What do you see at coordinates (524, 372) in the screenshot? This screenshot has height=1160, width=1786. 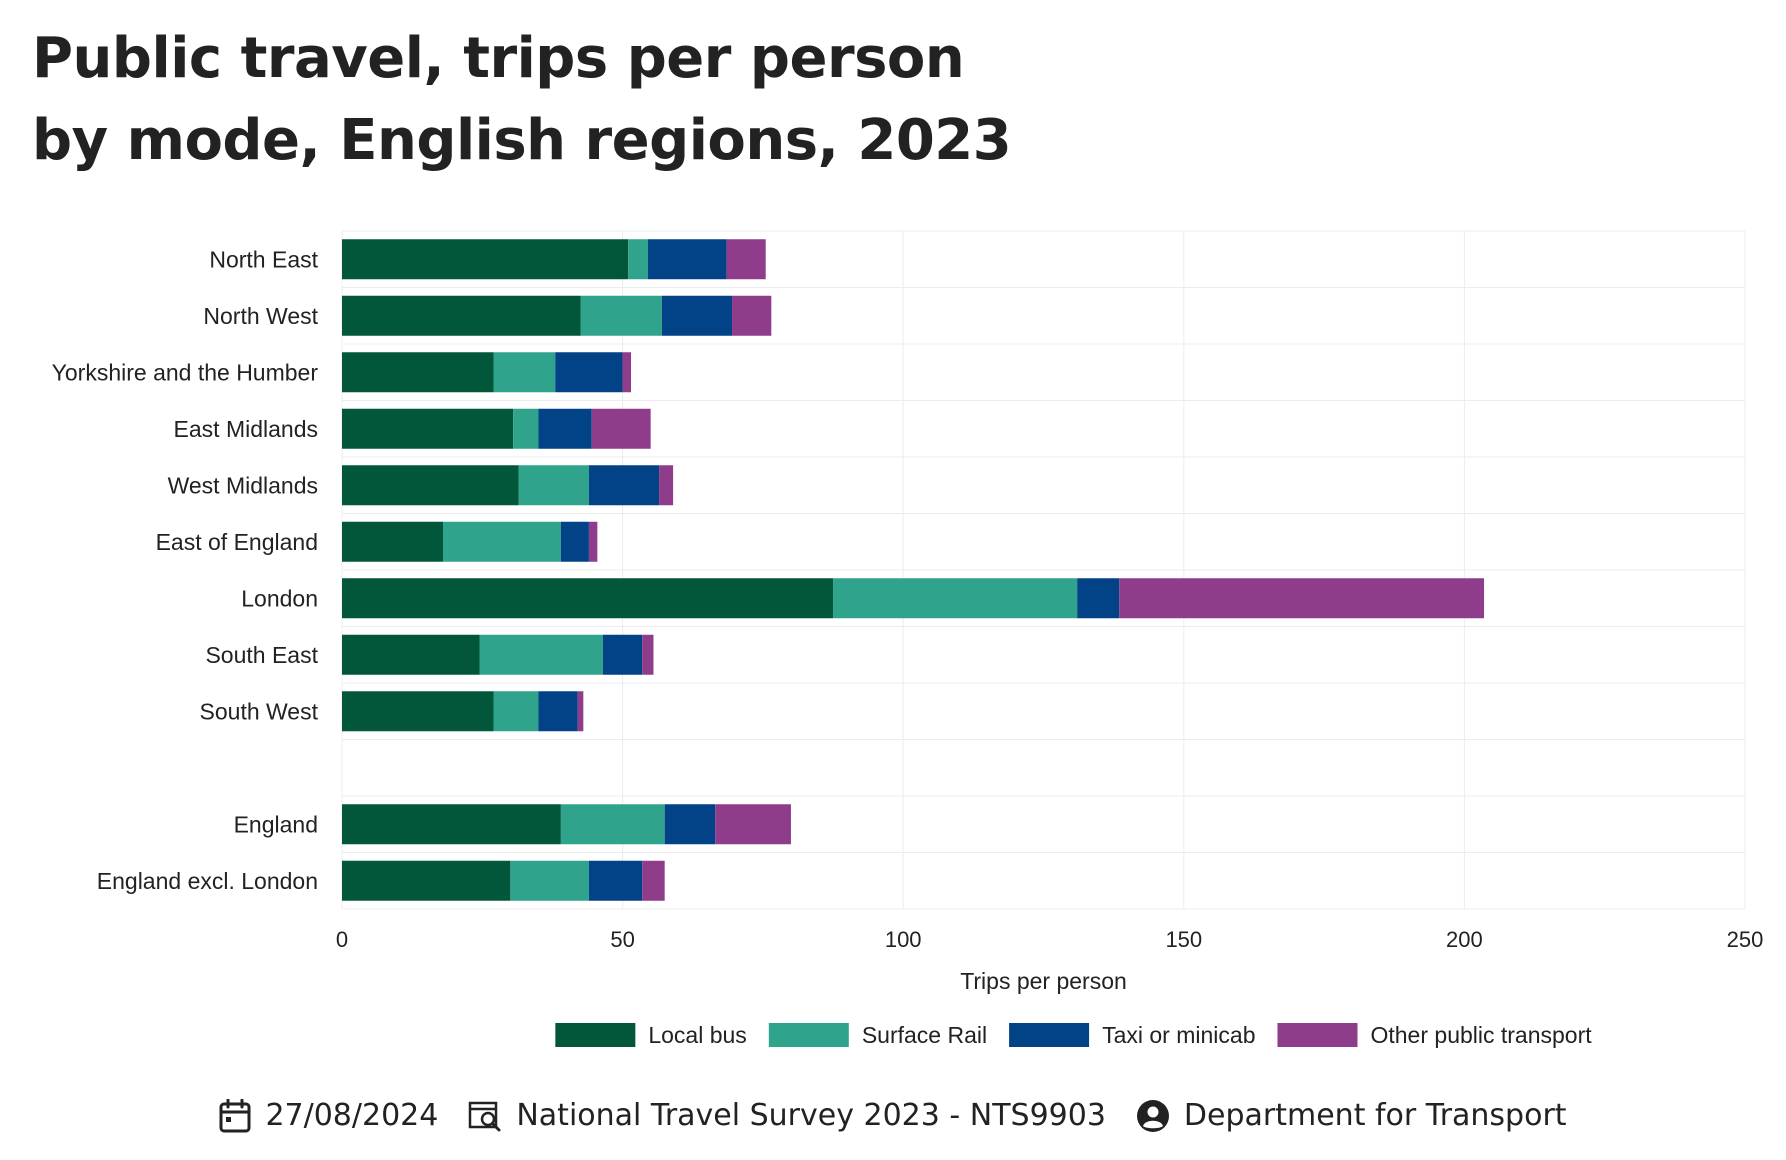 I see `bar-yorkshire-and-the-humber-surface-rail` at bounding box center [524, 372].